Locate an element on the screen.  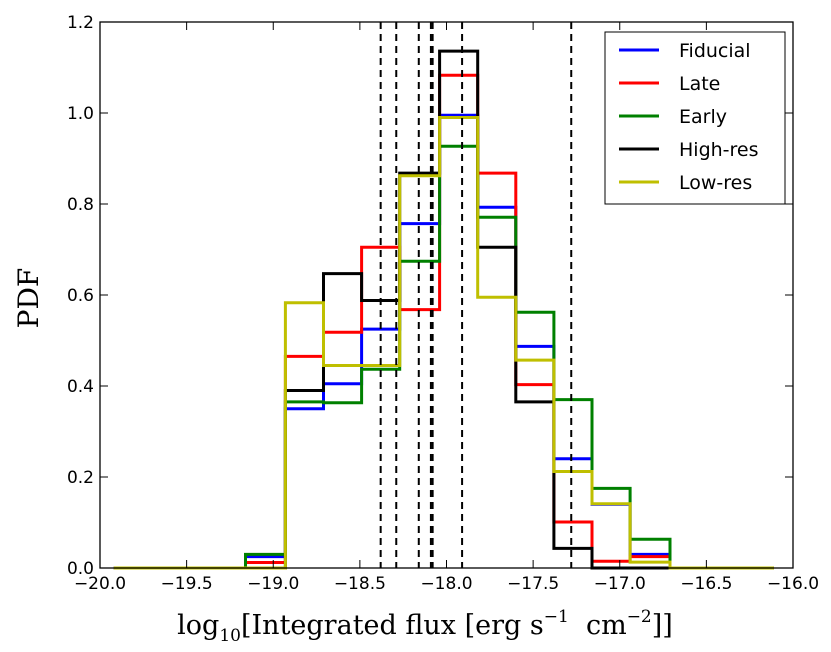
y-tick-label: 1.2 is located at coordinates (80, 23).